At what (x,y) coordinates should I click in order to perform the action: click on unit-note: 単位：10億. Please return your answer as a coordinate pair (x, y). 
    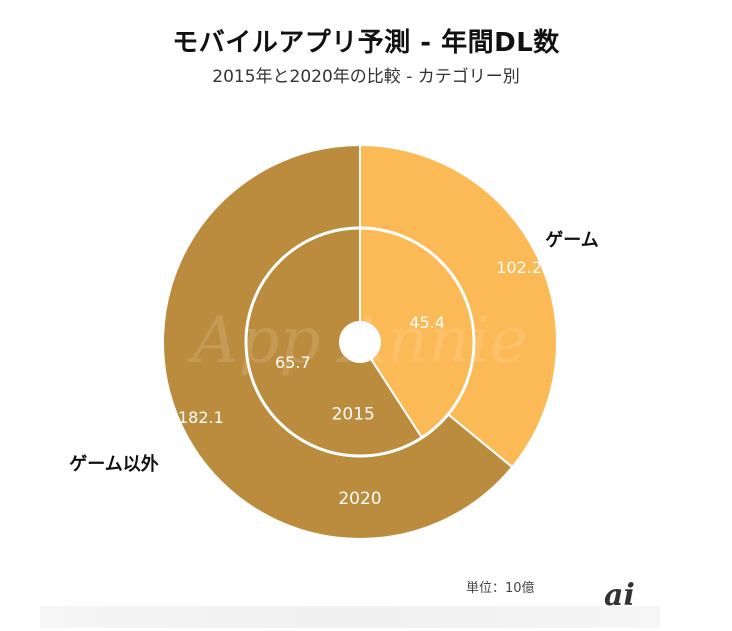
    Looking at the image, I should click on (500, 588).